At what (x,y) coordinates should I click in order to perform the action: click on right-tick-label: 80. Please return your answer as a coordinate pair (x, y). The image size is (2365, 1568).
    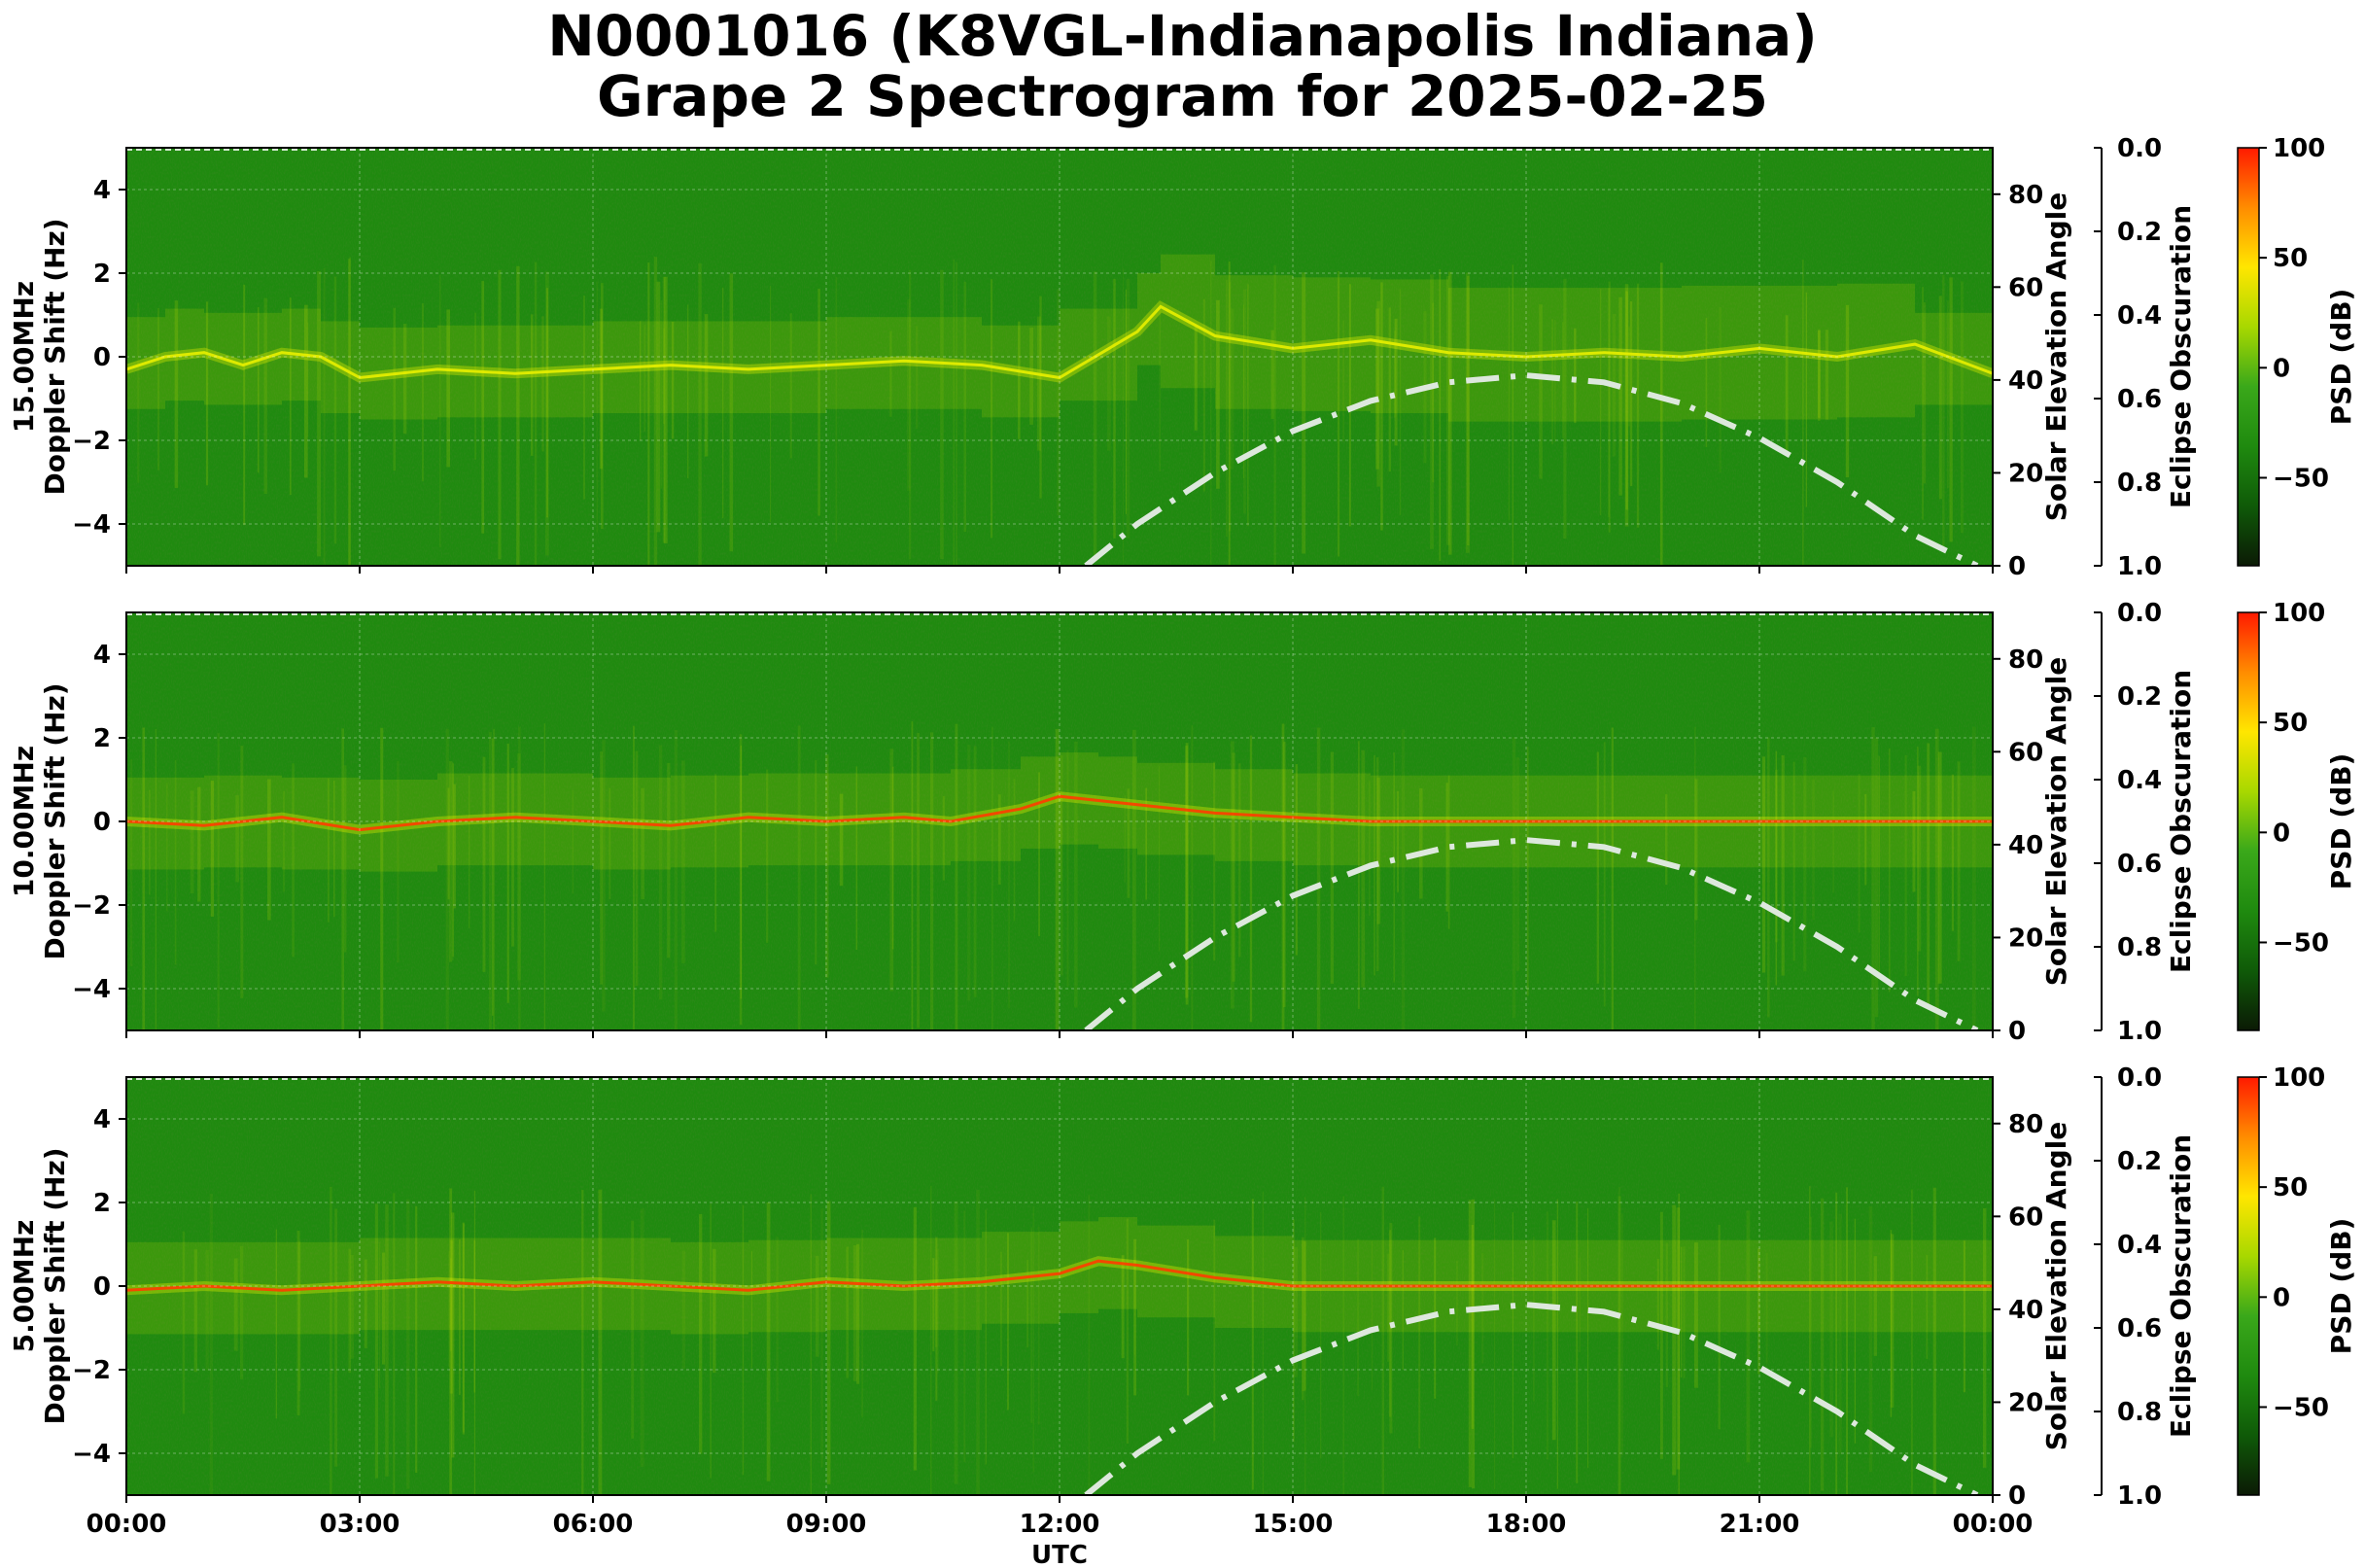
    Looking at the image, I should click on (2025, 195).